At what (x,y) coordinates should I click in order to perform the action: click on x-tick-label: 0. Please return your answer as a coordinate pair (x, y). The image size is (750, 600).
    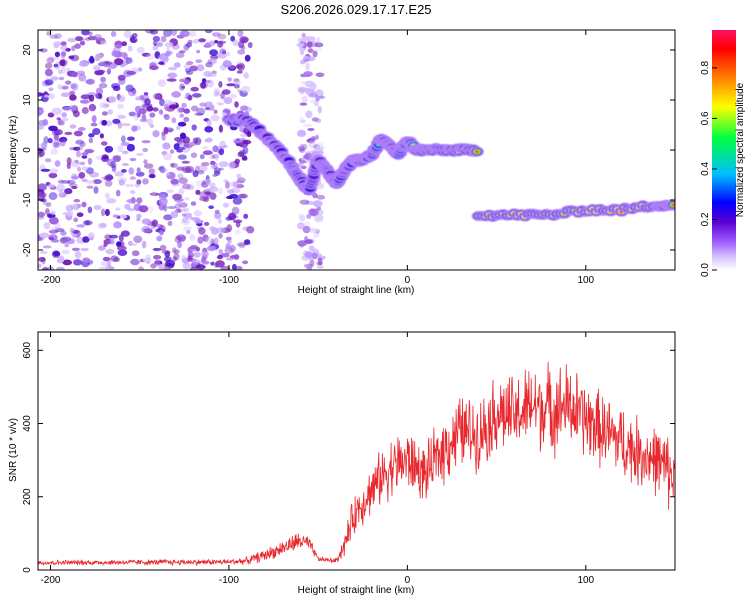
    Looking at the image, I should click on (408, 280).